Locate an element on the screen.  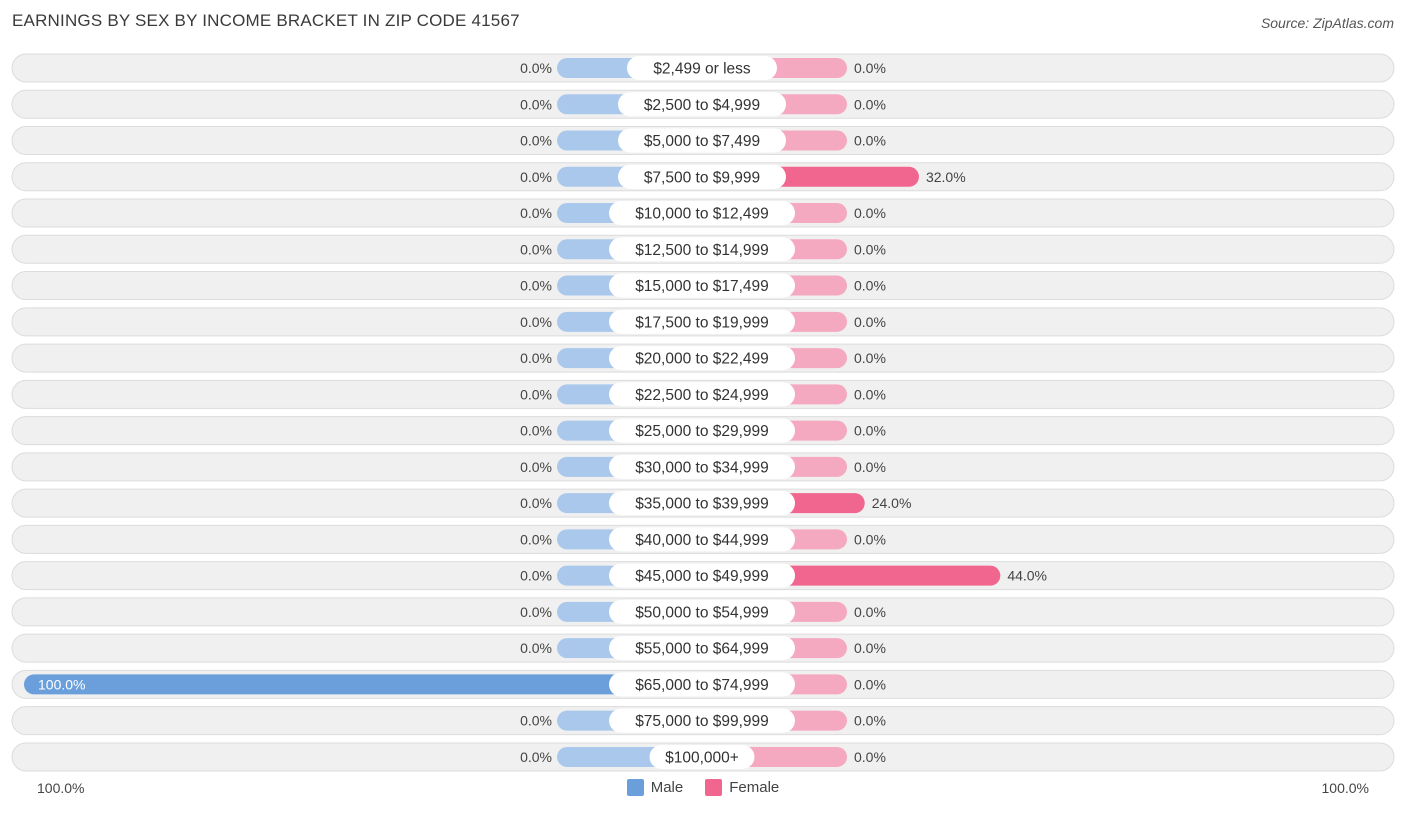
chart-row: 0.0% 0.0% $10,000 to $12,499 is located at coordinates (703, 213).